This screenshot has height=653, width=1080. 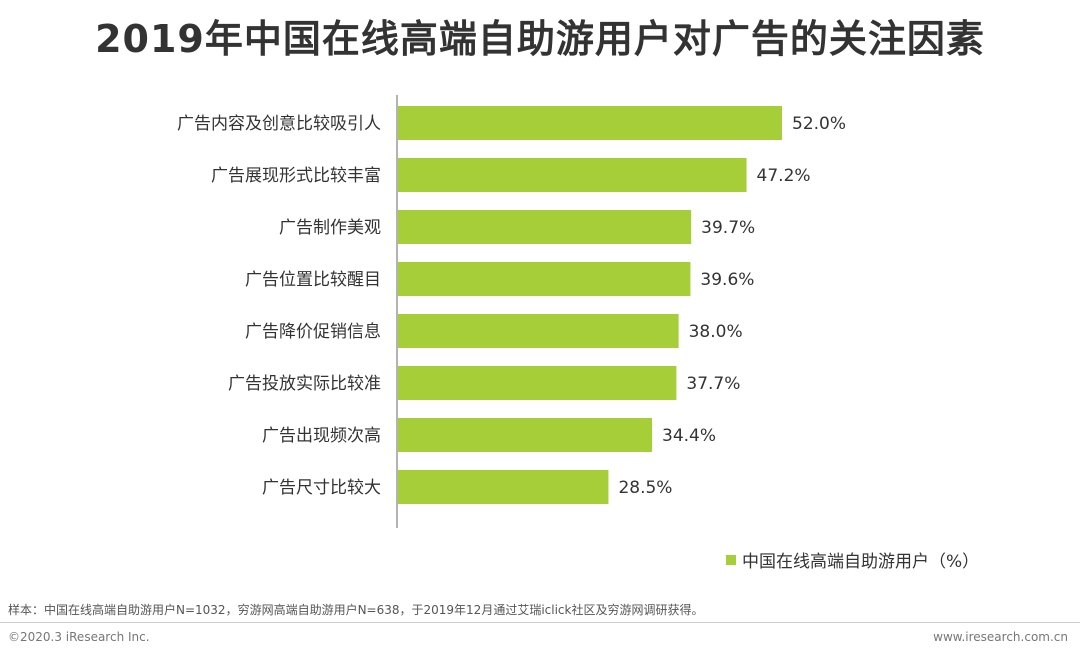 What do you see at coordinates (321, 488) in the screenshot?
I see `category-label: 广告尺寸比较大` at bounding box center [321, 488].